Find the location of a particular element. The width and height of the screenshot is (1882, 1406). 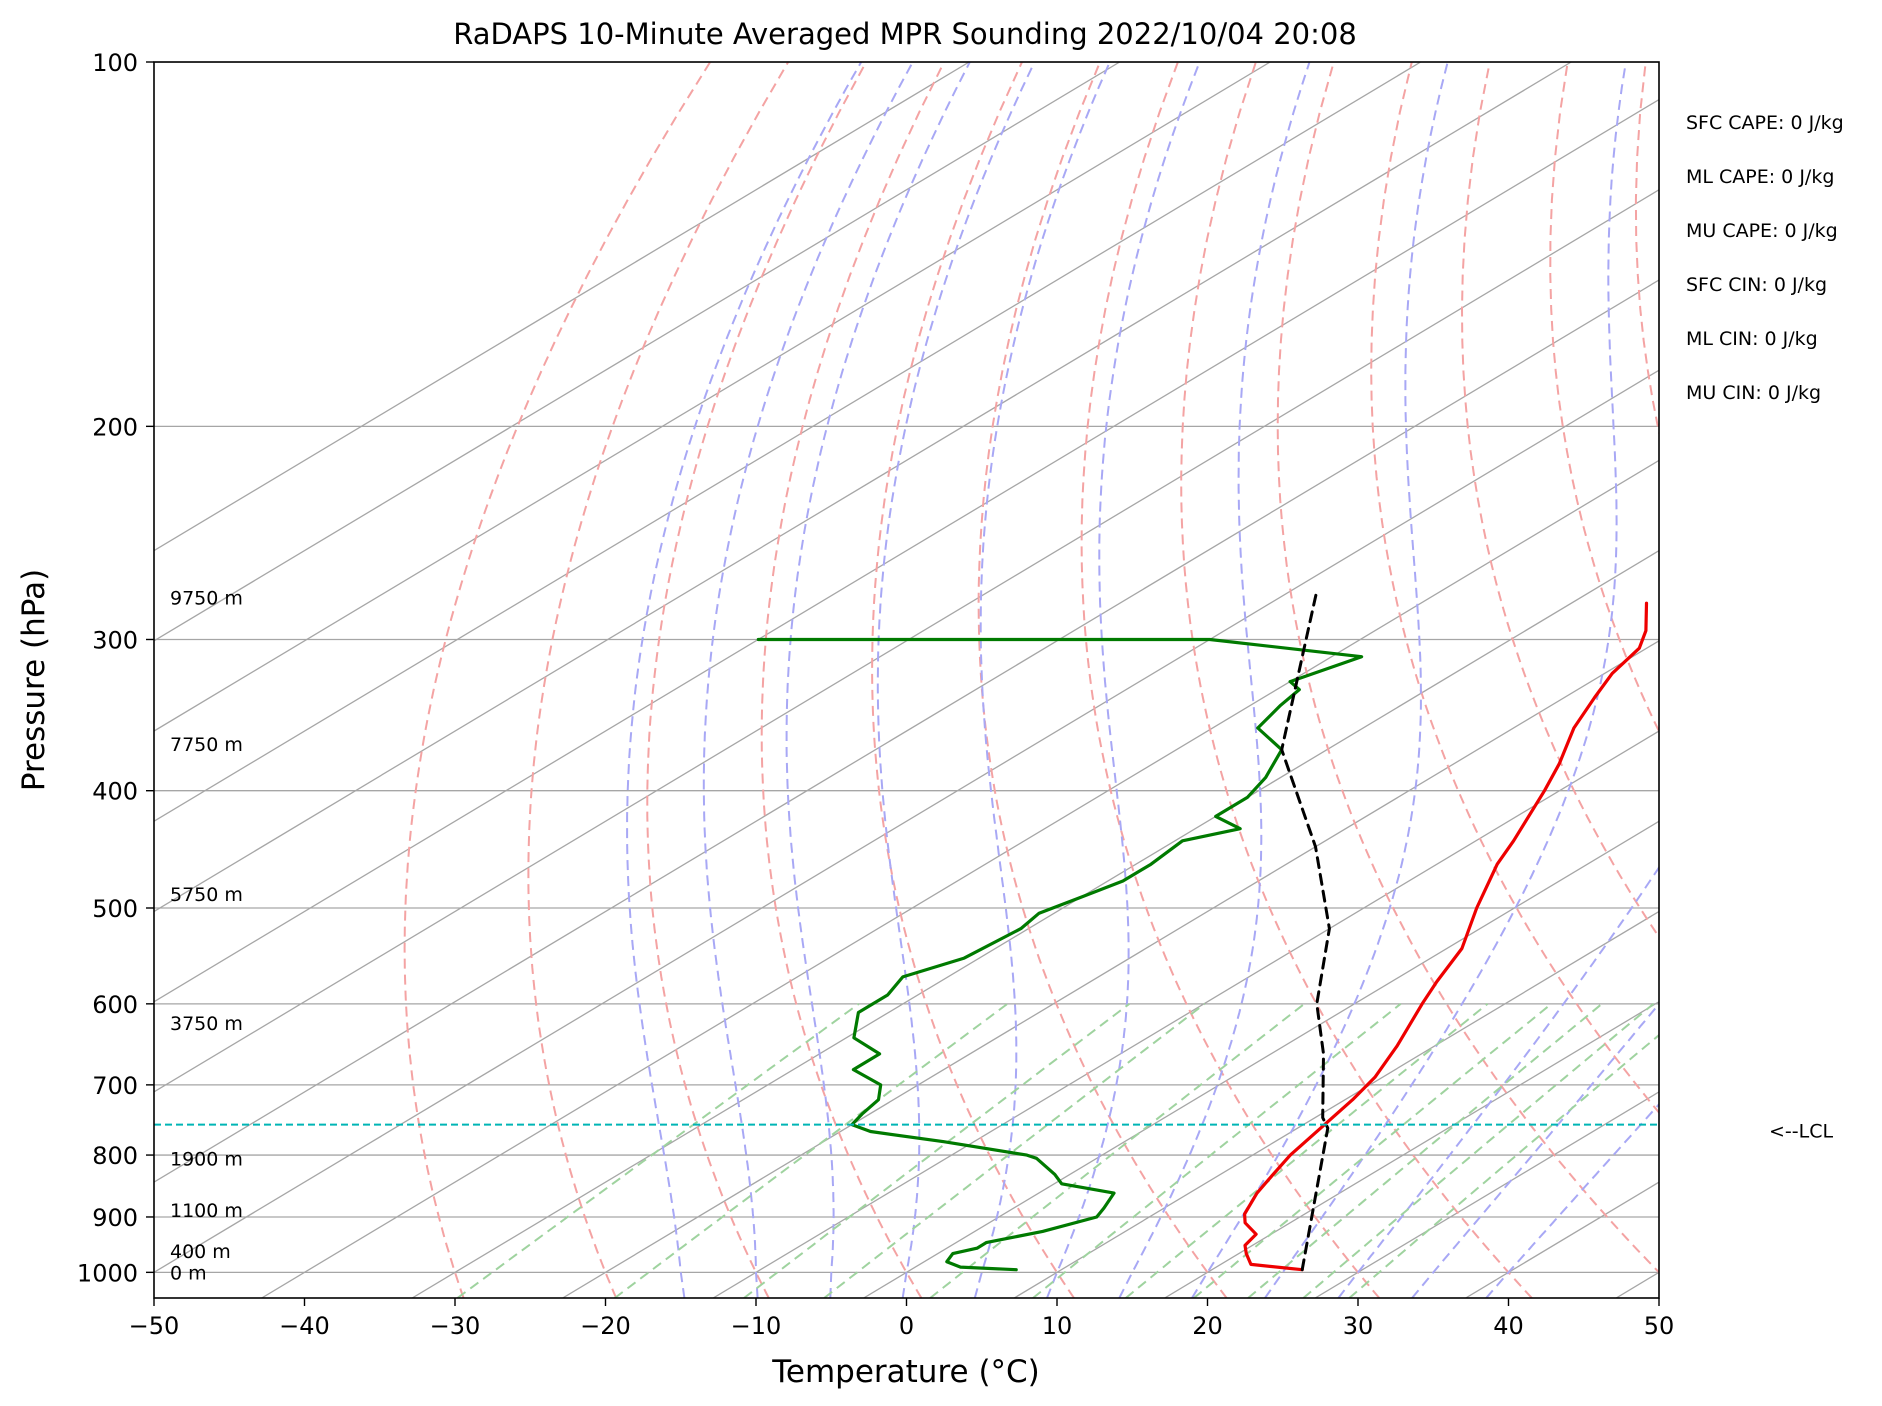

y-tick-label: 300 is located at coordinates (115, 640).